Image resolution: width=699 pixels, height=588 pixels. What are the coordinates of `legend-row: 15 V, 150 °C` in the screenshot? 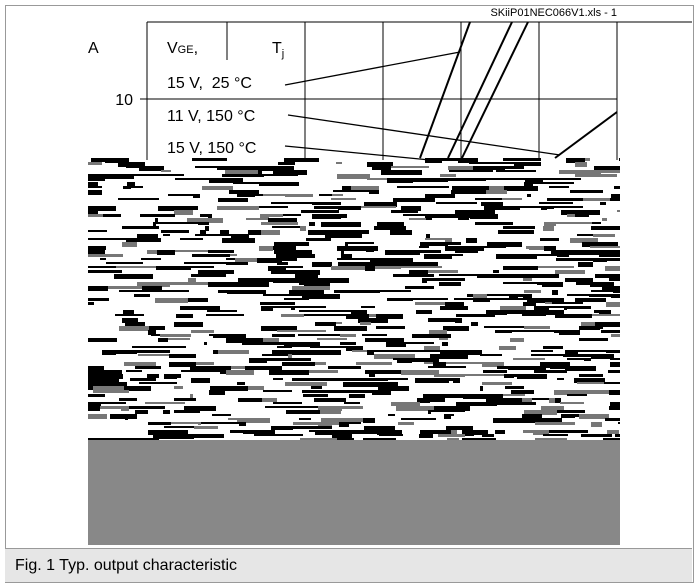 It's located at (211, 148).